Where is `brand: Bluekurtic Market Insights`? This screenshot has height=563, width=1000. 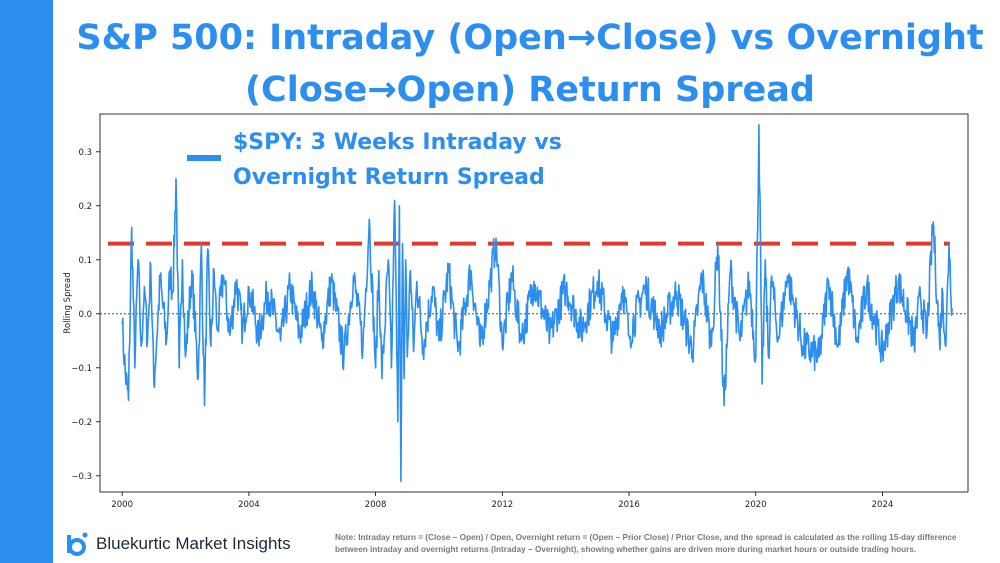
brand: Bluekurtic Market Insights is located at coordinates (177, 544).